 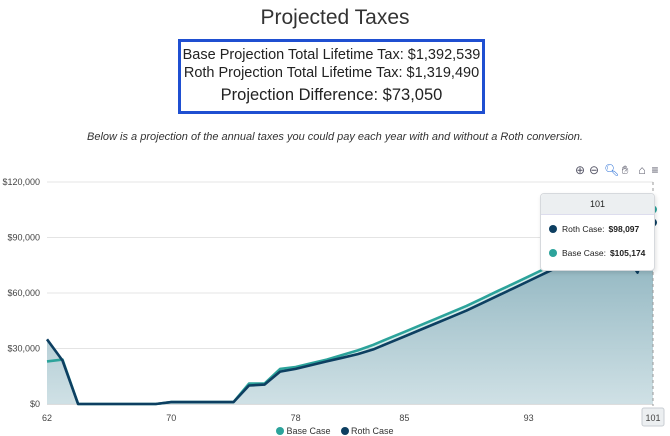 I want to click on legend-label-roth: Roth Case, so click(x=372, y=431).